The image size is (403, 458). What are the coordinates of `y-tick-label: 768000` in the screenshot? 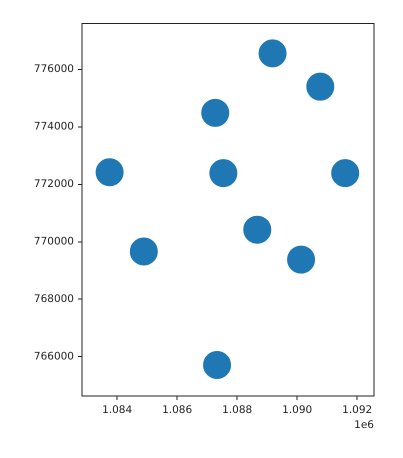 It's located at (54, 298).